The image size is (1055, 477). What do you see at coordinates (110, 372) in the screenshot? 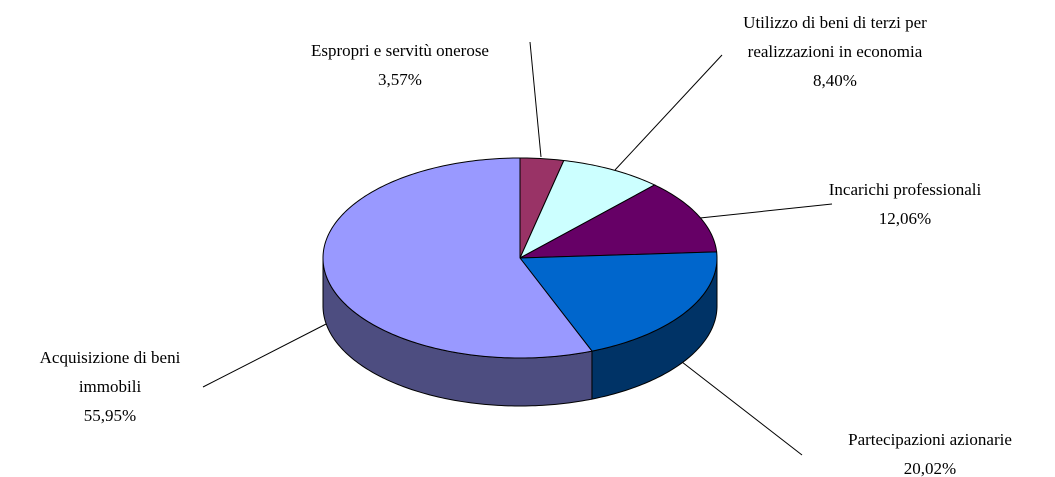
I see `category-label: Acquisizione di beni immobili` at bounding box center [110, 372].